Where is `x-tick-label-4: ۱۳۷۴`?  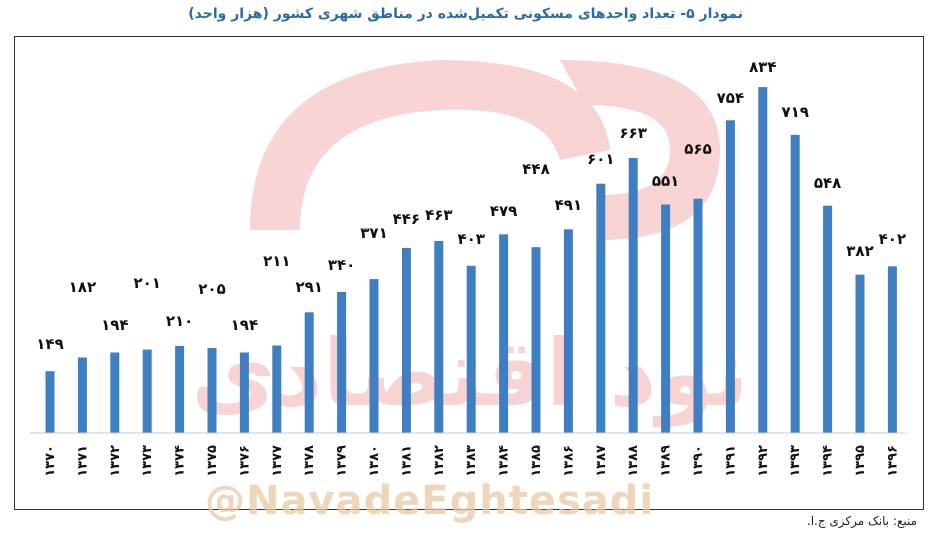 x-tick-label-4: ۱۳۷۴ is located at coordinates (180, 461).